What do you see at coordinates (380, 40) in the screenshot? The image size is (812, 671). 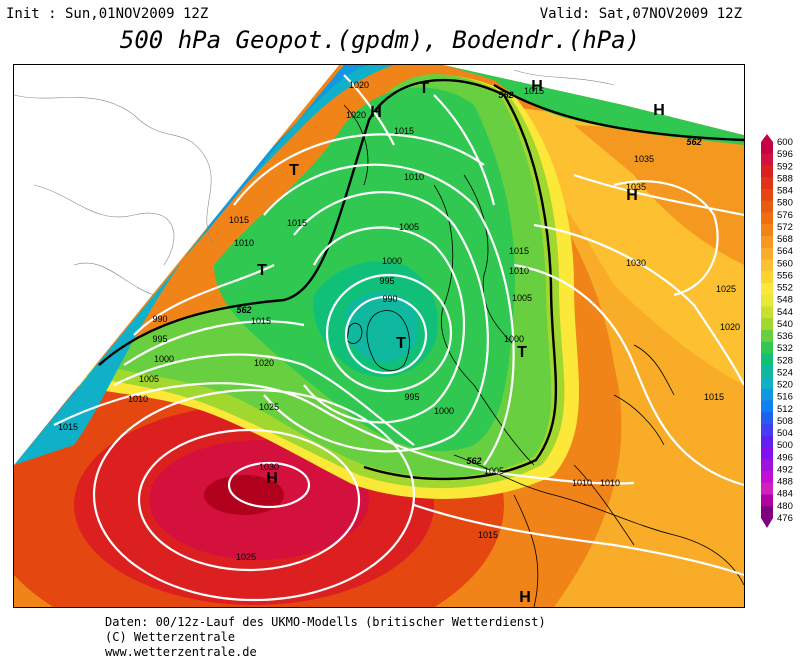 I see `chart-title: 500 hPa Geopot.(gpdm), Bodendr.(hPa)` at bounding box center [380, 40].